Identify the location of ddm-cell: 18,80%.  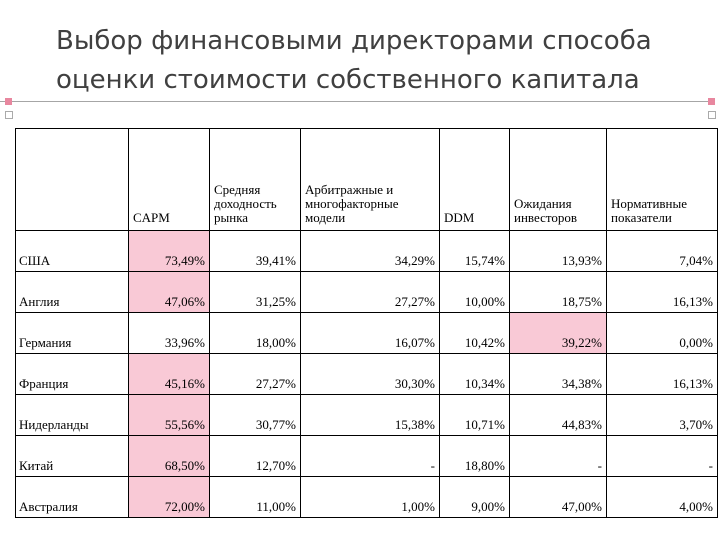
(474, 456).